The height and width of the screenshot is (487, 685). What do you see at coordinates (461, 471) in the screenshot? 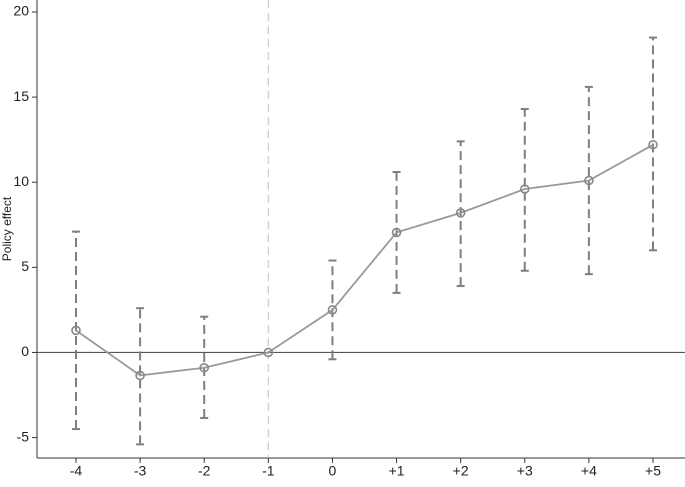
I see `x-tick-label: +2` at bounding box center [461, 471].